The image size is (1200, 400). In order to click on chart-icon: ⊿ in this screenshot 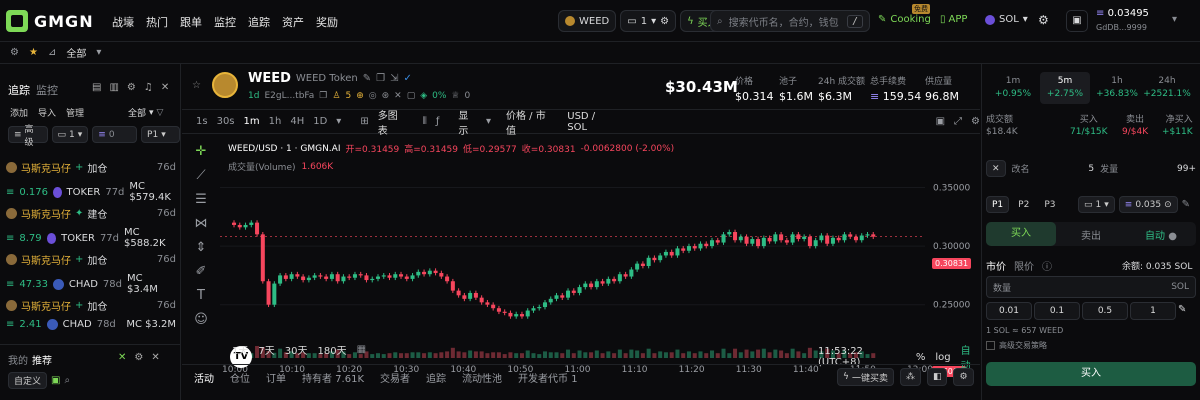, I will do `click(52, 52)`.